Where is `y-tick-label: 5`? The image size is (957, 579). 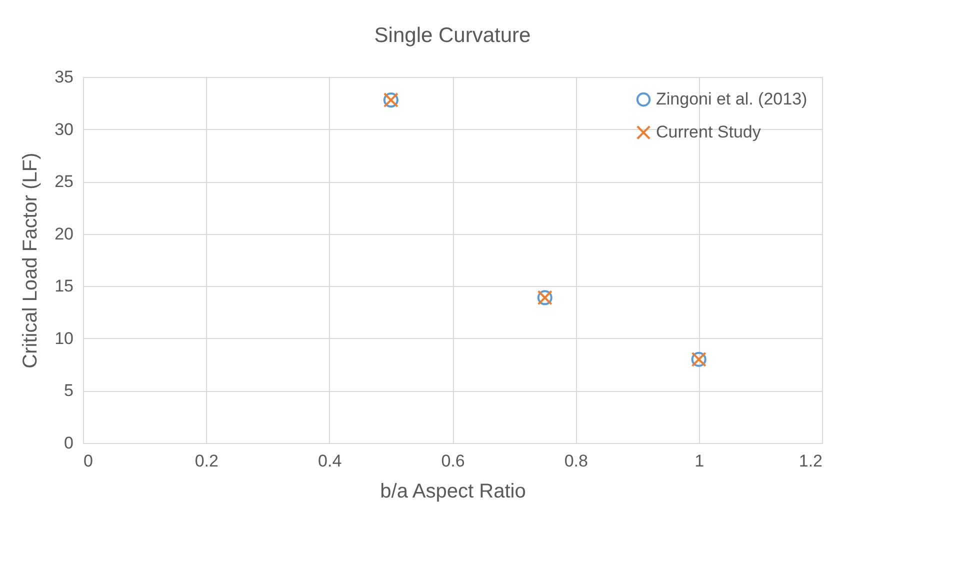 y-tick-label: 5 is located at coordinates (69, 390).